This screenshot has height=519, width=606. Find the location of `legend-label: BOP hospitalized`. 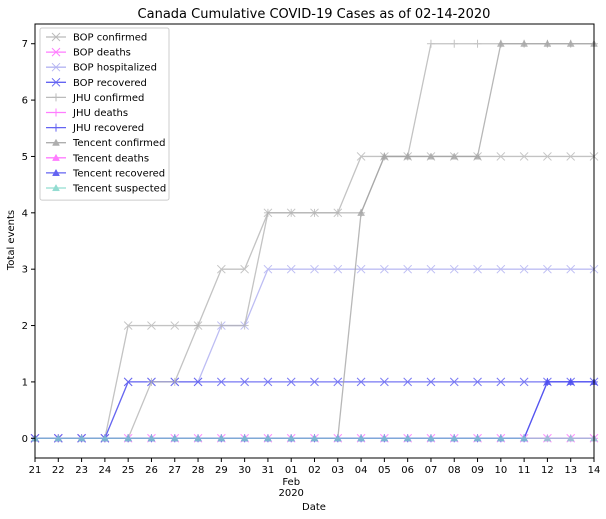

legend-label: BOP hospitalized is located at coordinates (115, 68).